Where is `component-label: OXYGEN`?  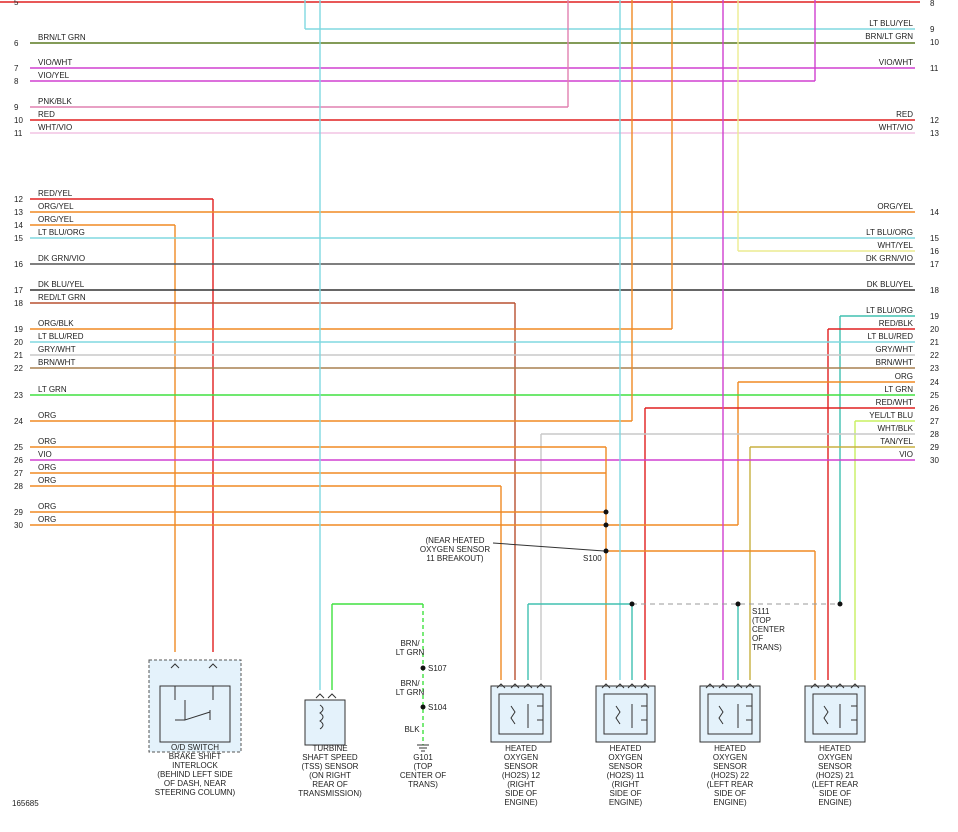
component-label: OXYGEN is located at coordinates (730, 757).